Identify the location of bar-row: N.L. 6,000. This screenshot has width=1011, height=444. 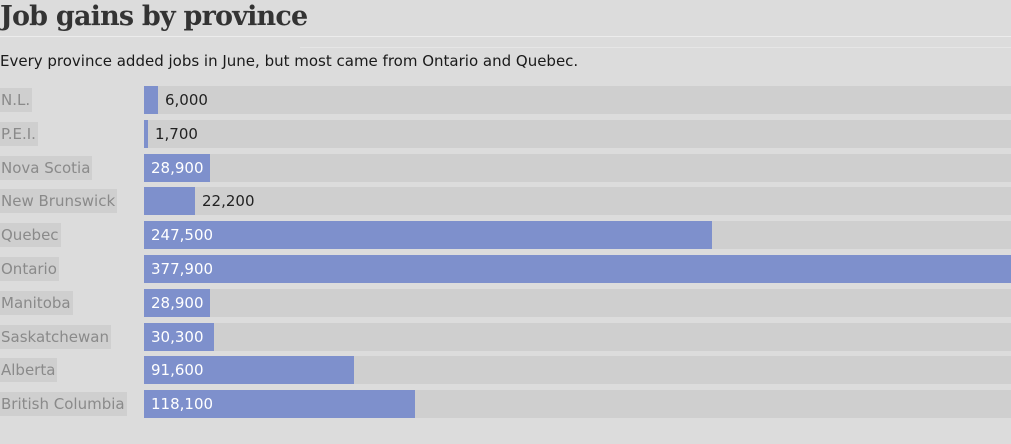
(505, 100).